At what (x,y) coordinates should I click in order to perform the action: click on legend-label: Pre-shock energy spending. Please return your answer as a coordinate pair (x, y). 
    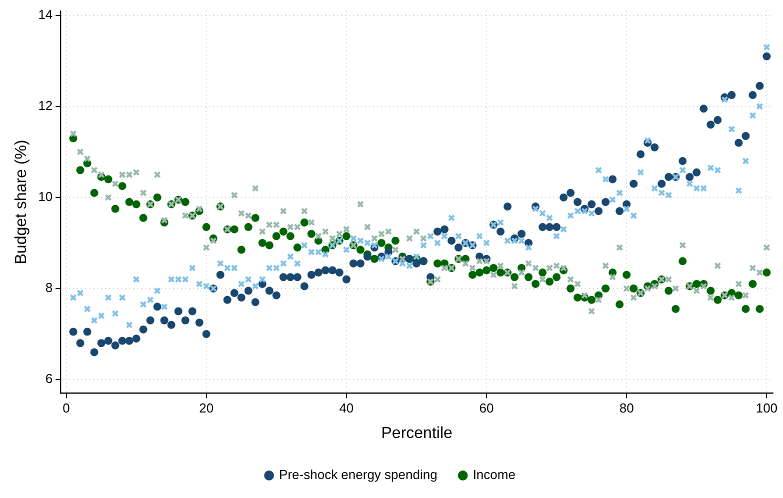
    Looking at the image, I should click on (358, 474).